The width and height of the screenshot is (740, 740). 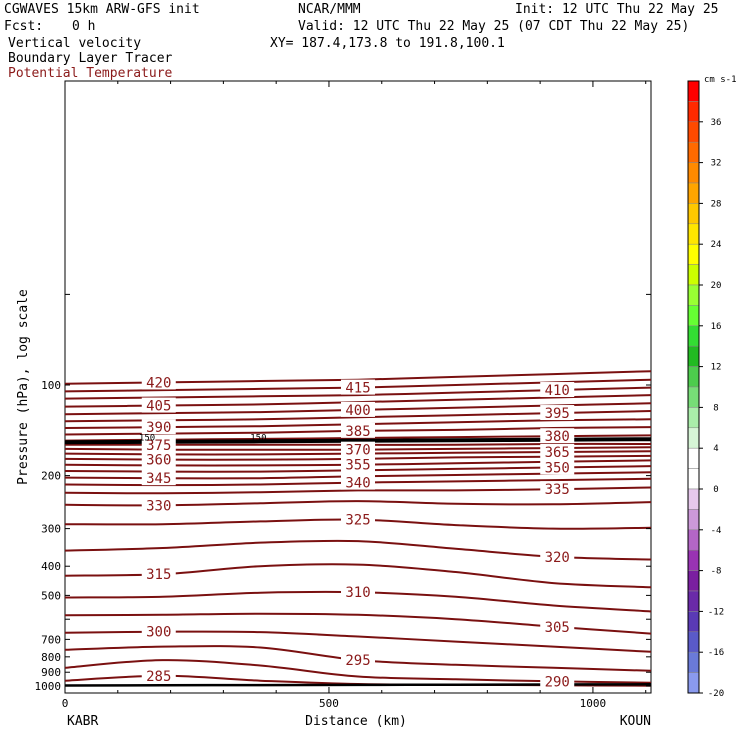 I want to click on y-tick-label: 500, so click(x=51, y=595).